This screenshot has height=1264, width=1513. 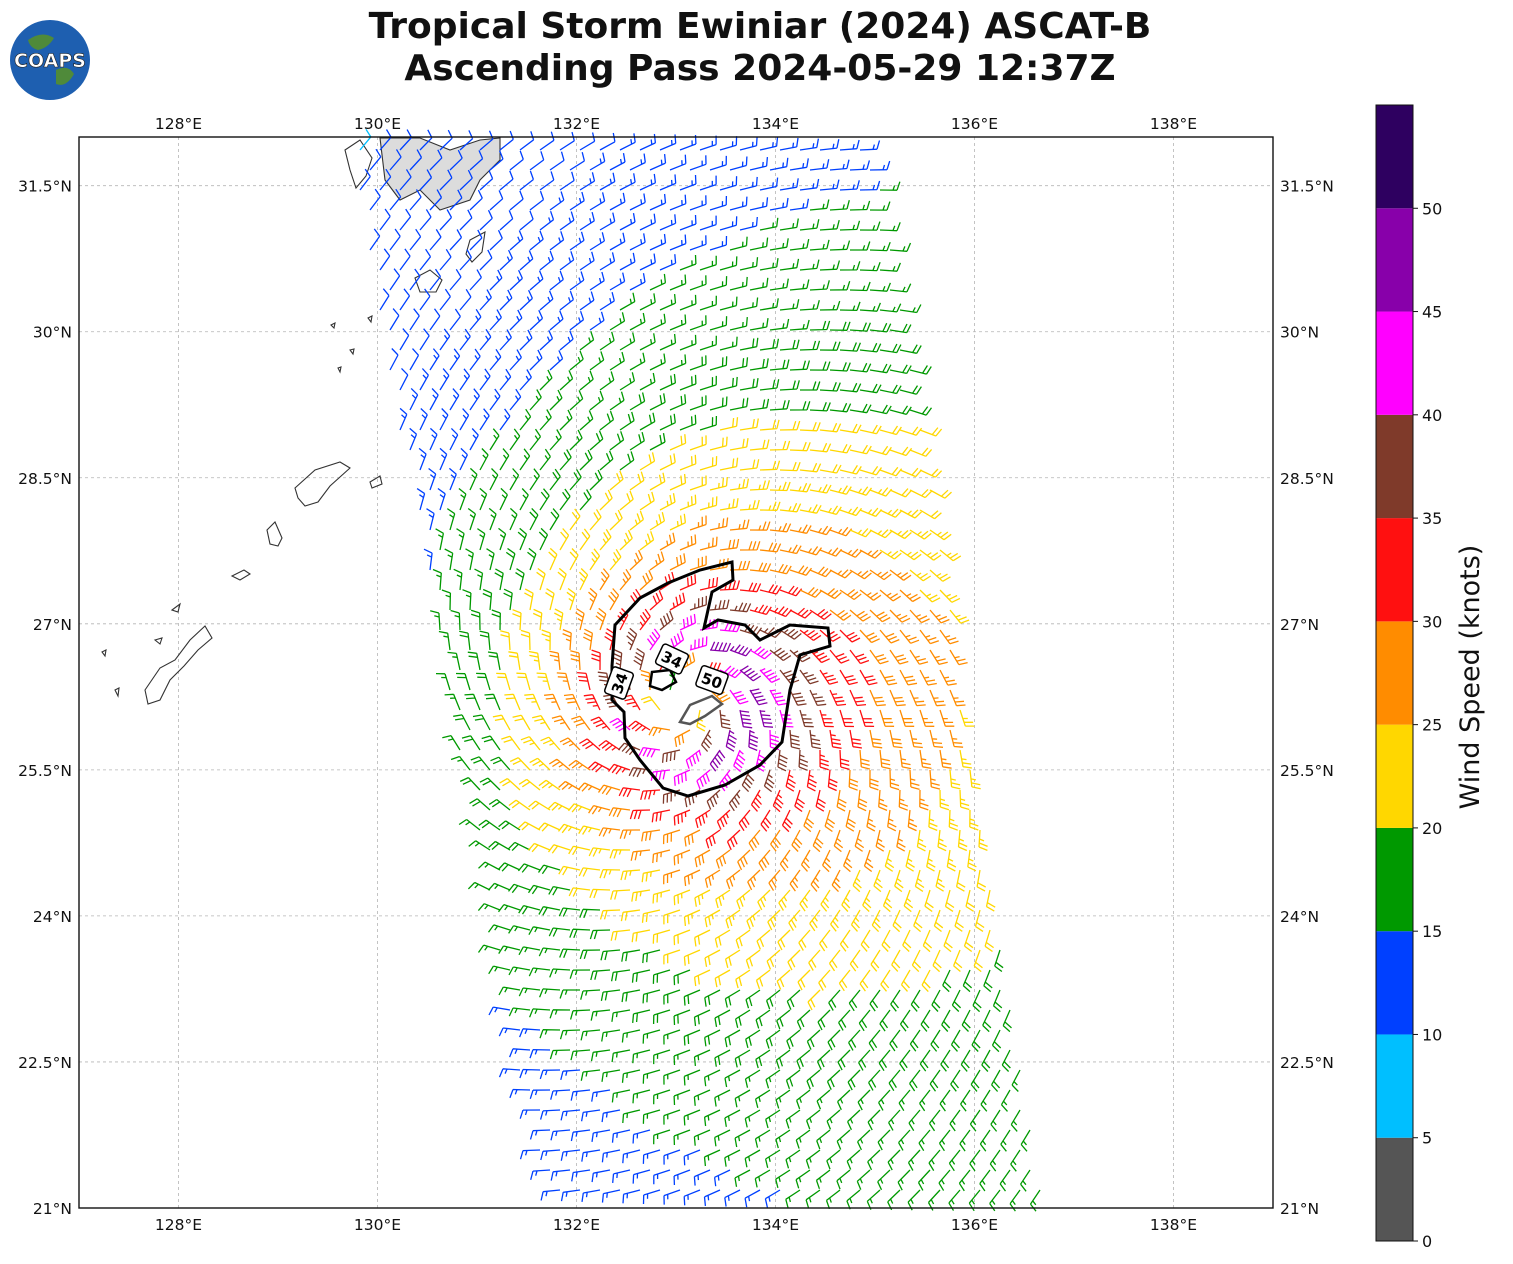 I want to click on coastline, so click(x=241, y=575).